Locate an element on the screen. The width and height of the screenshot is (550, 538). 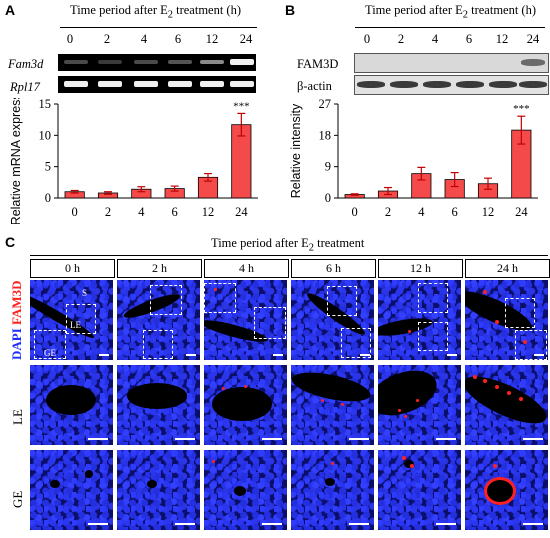
x-tick-label: 4 is located at coordinates (141, 212).